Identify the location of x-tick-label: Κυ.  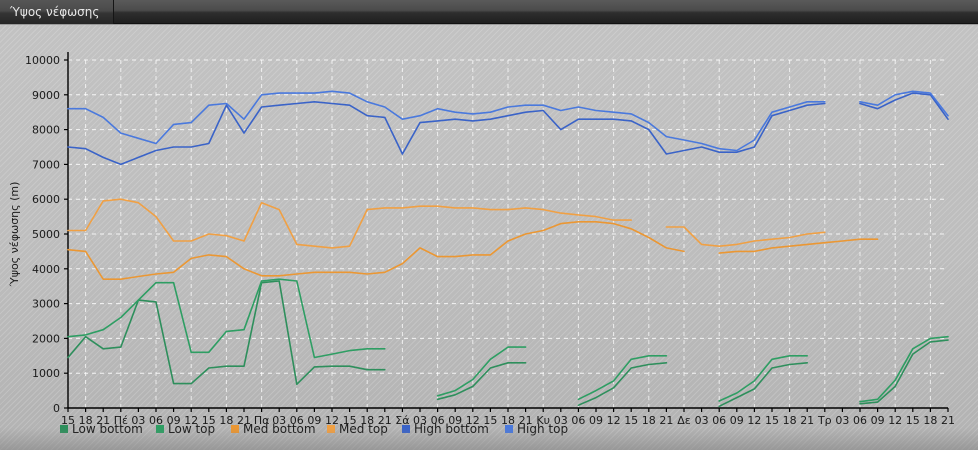
(543, 420).